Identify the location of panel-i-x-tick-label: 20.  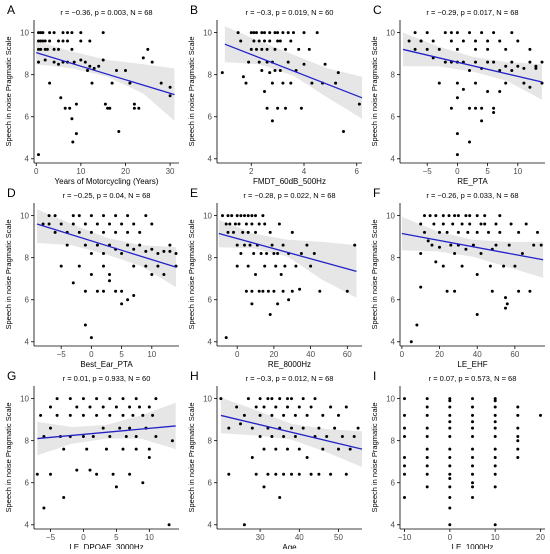
(540, 537).